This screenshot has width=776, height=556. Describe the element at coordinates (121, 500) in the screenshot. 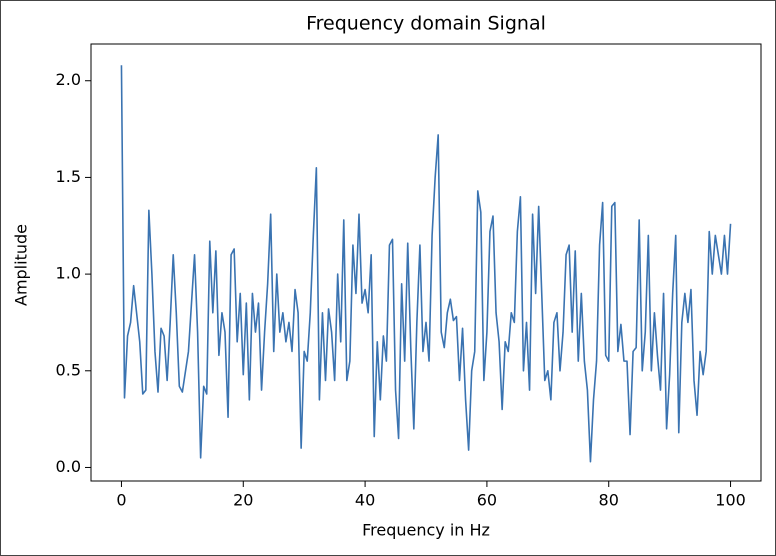

I see `x-tick-label: 0` at that location.